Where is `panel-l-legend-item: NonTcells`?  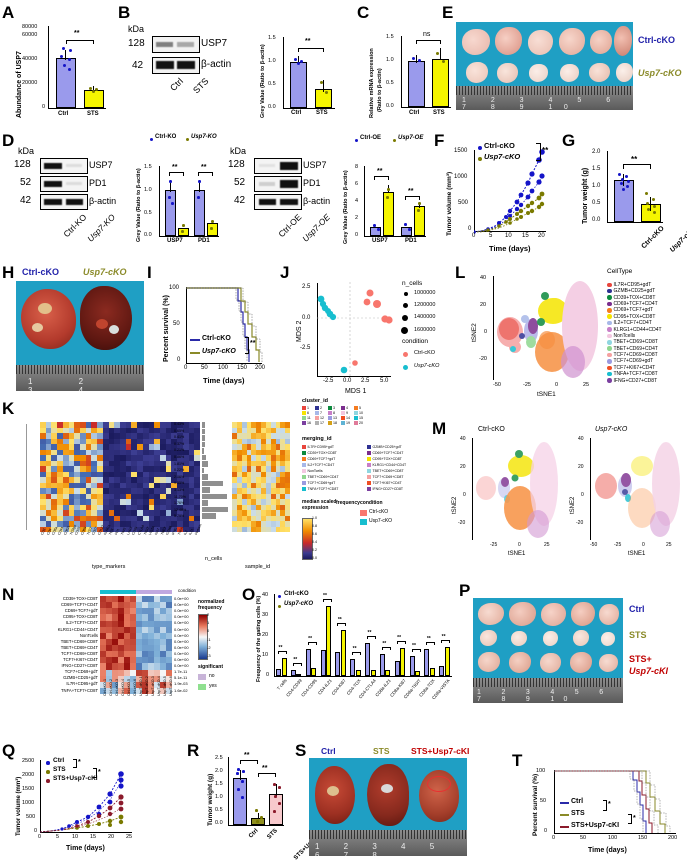
panel-l-legend-item: NonTcells is located at coordinates (634, 333).